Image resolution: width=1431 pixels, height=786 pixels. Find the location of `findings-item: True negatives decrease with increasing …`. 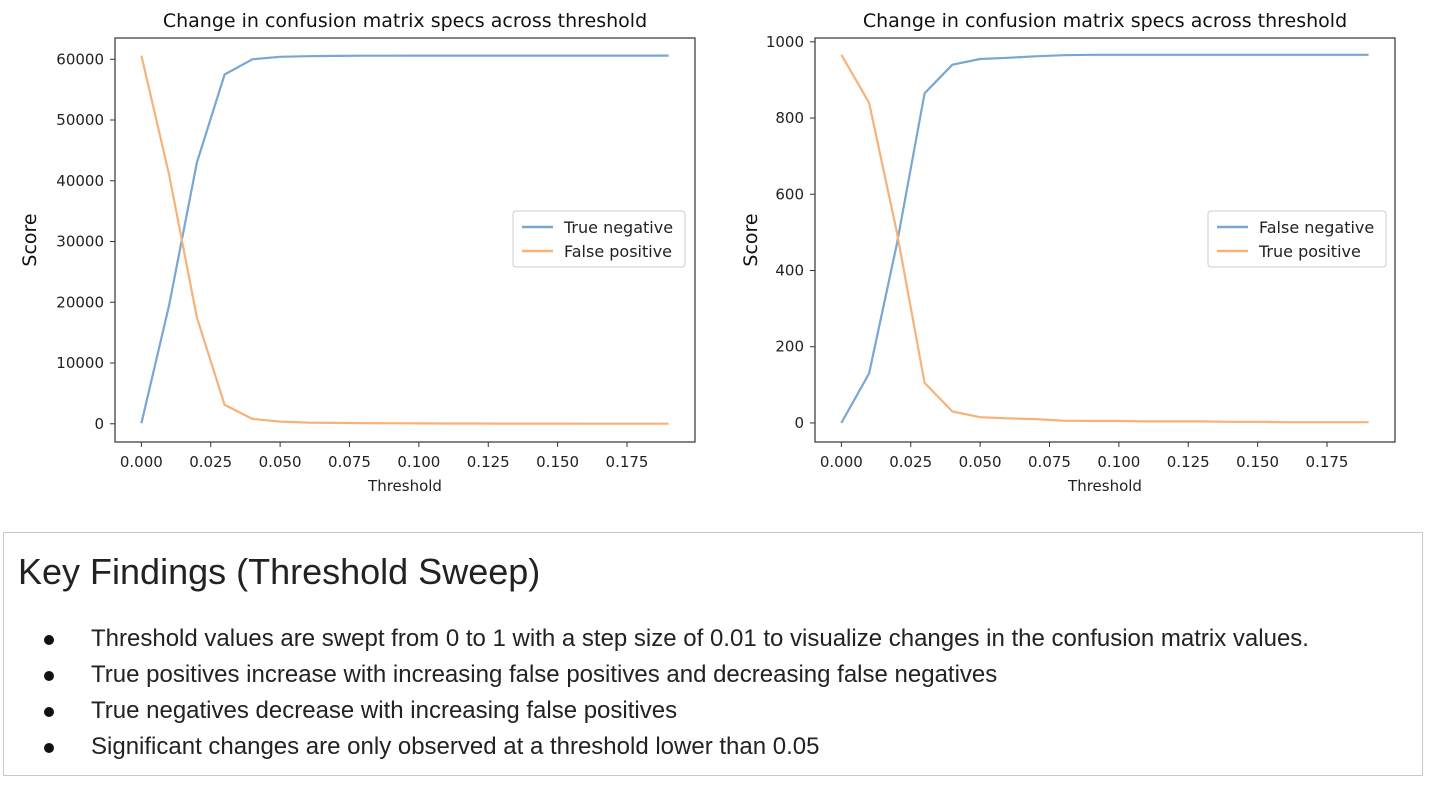

findings-item: True negatives decrease with increasing … is located at coordinates (656, 711).